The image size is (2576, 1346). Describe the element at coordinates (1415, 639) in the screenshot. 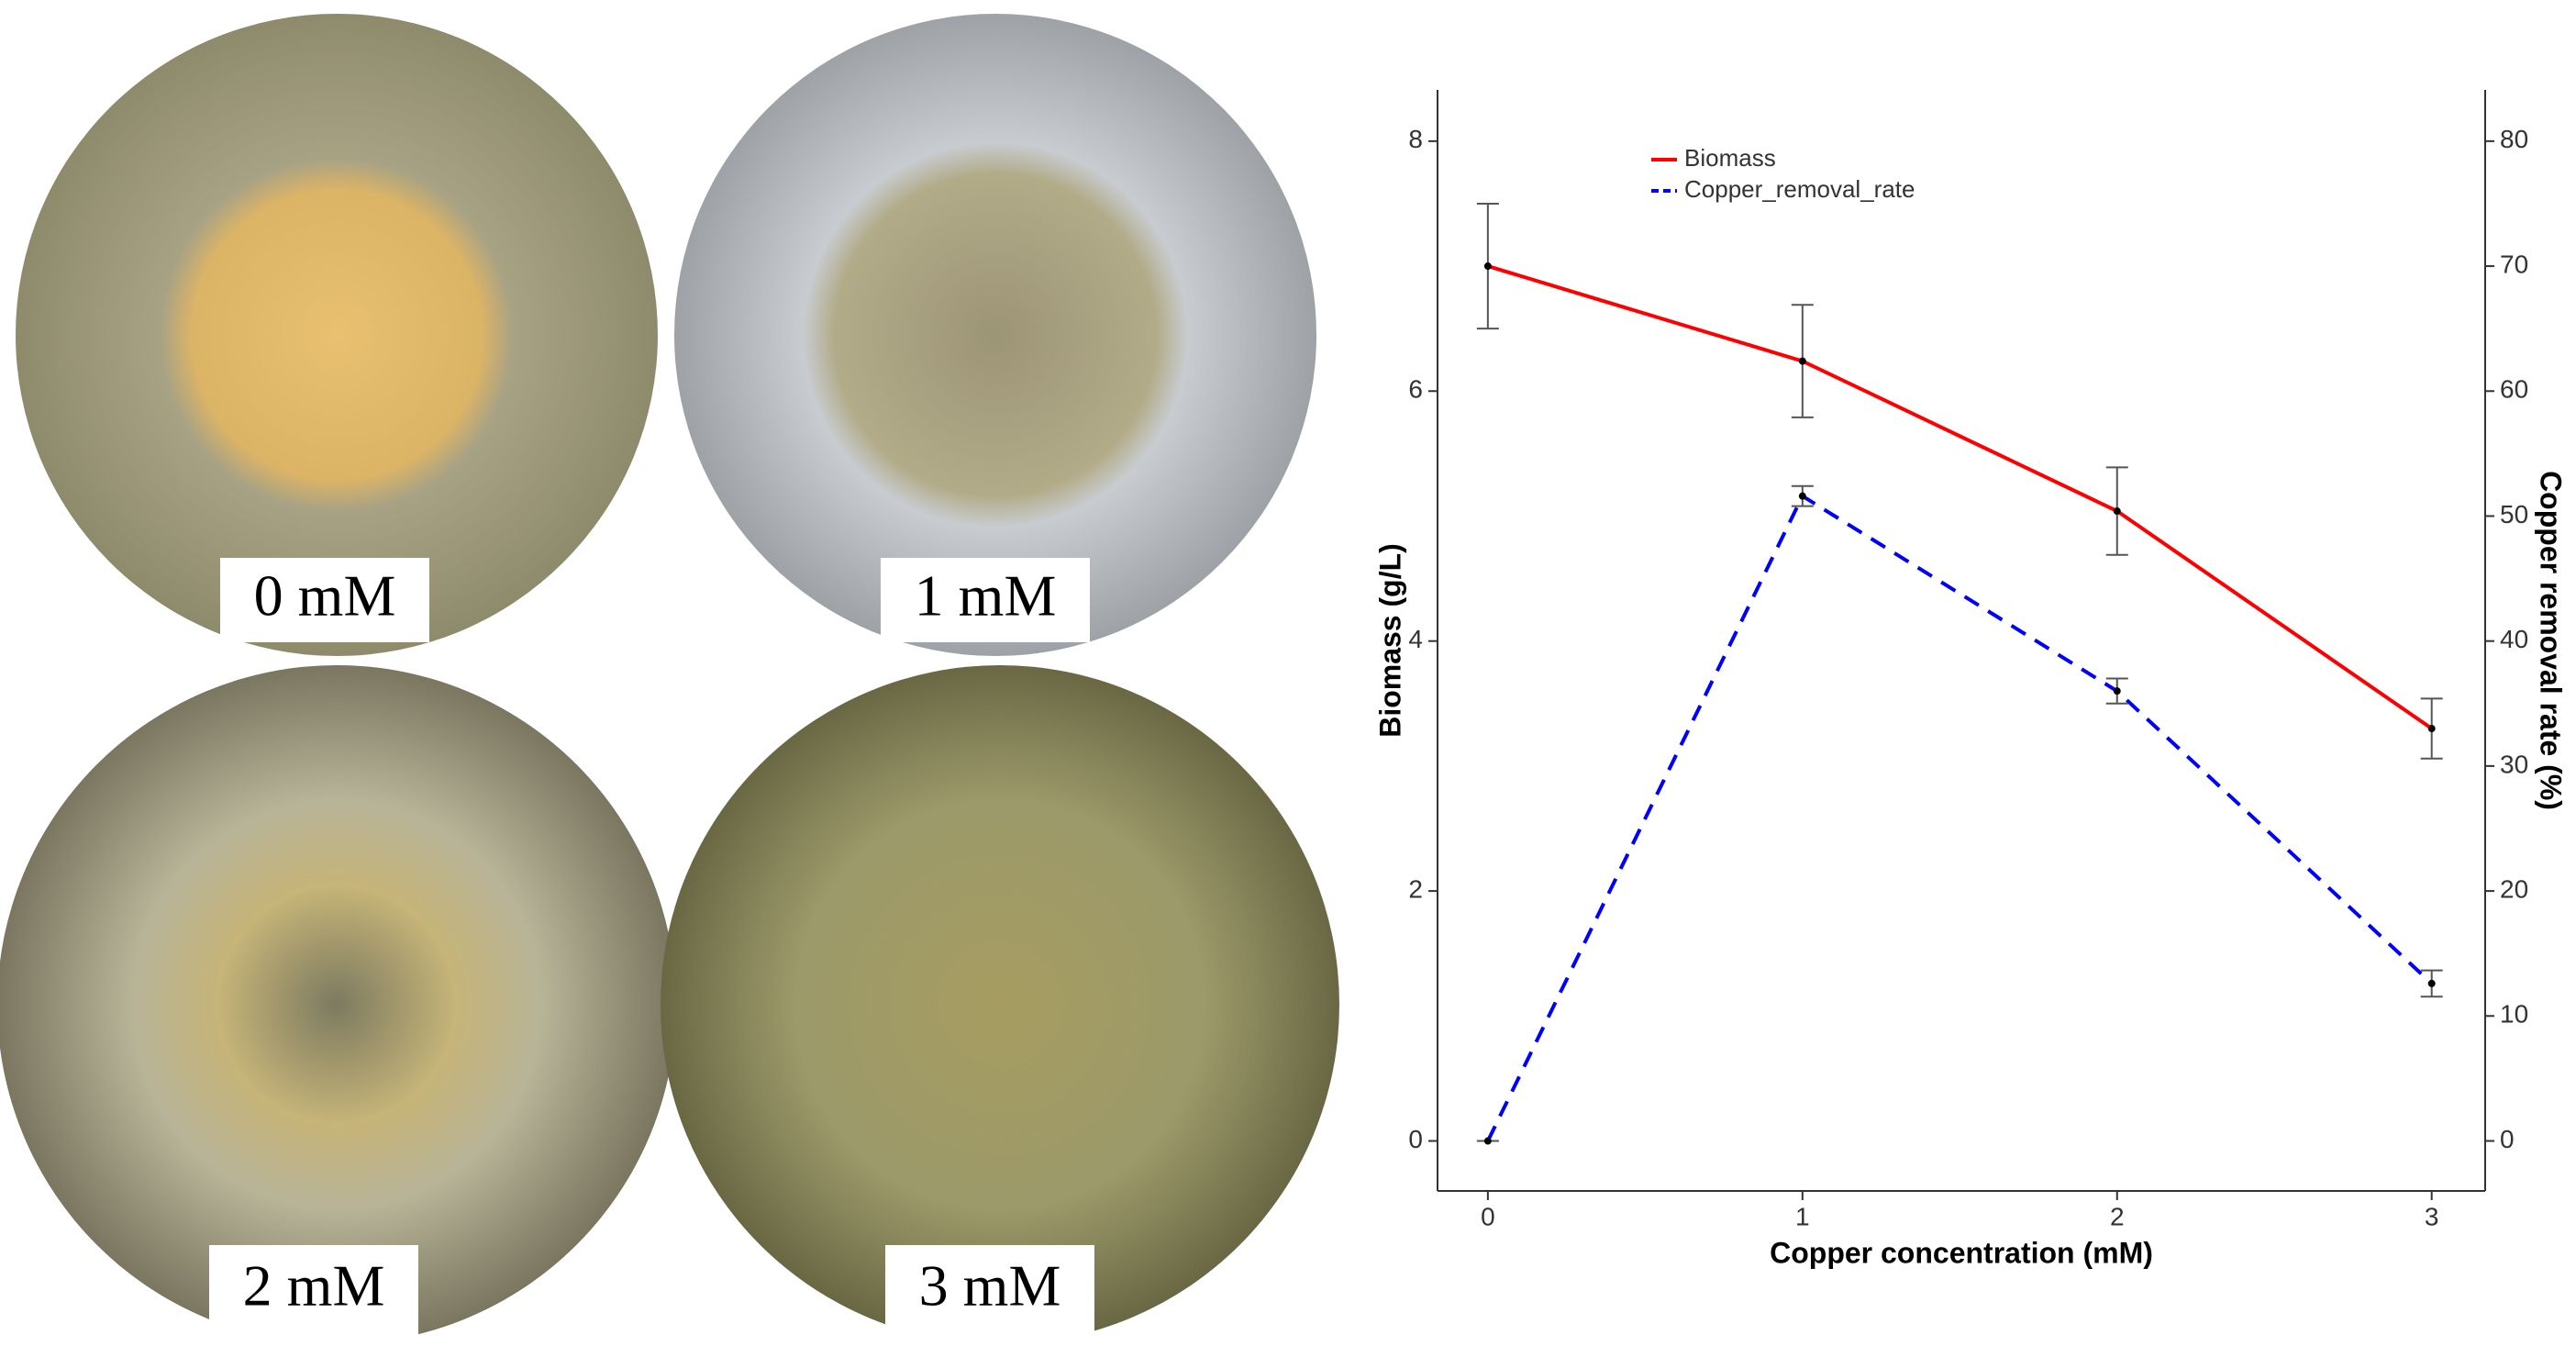

I see `y-tick-label: 4` at that location.